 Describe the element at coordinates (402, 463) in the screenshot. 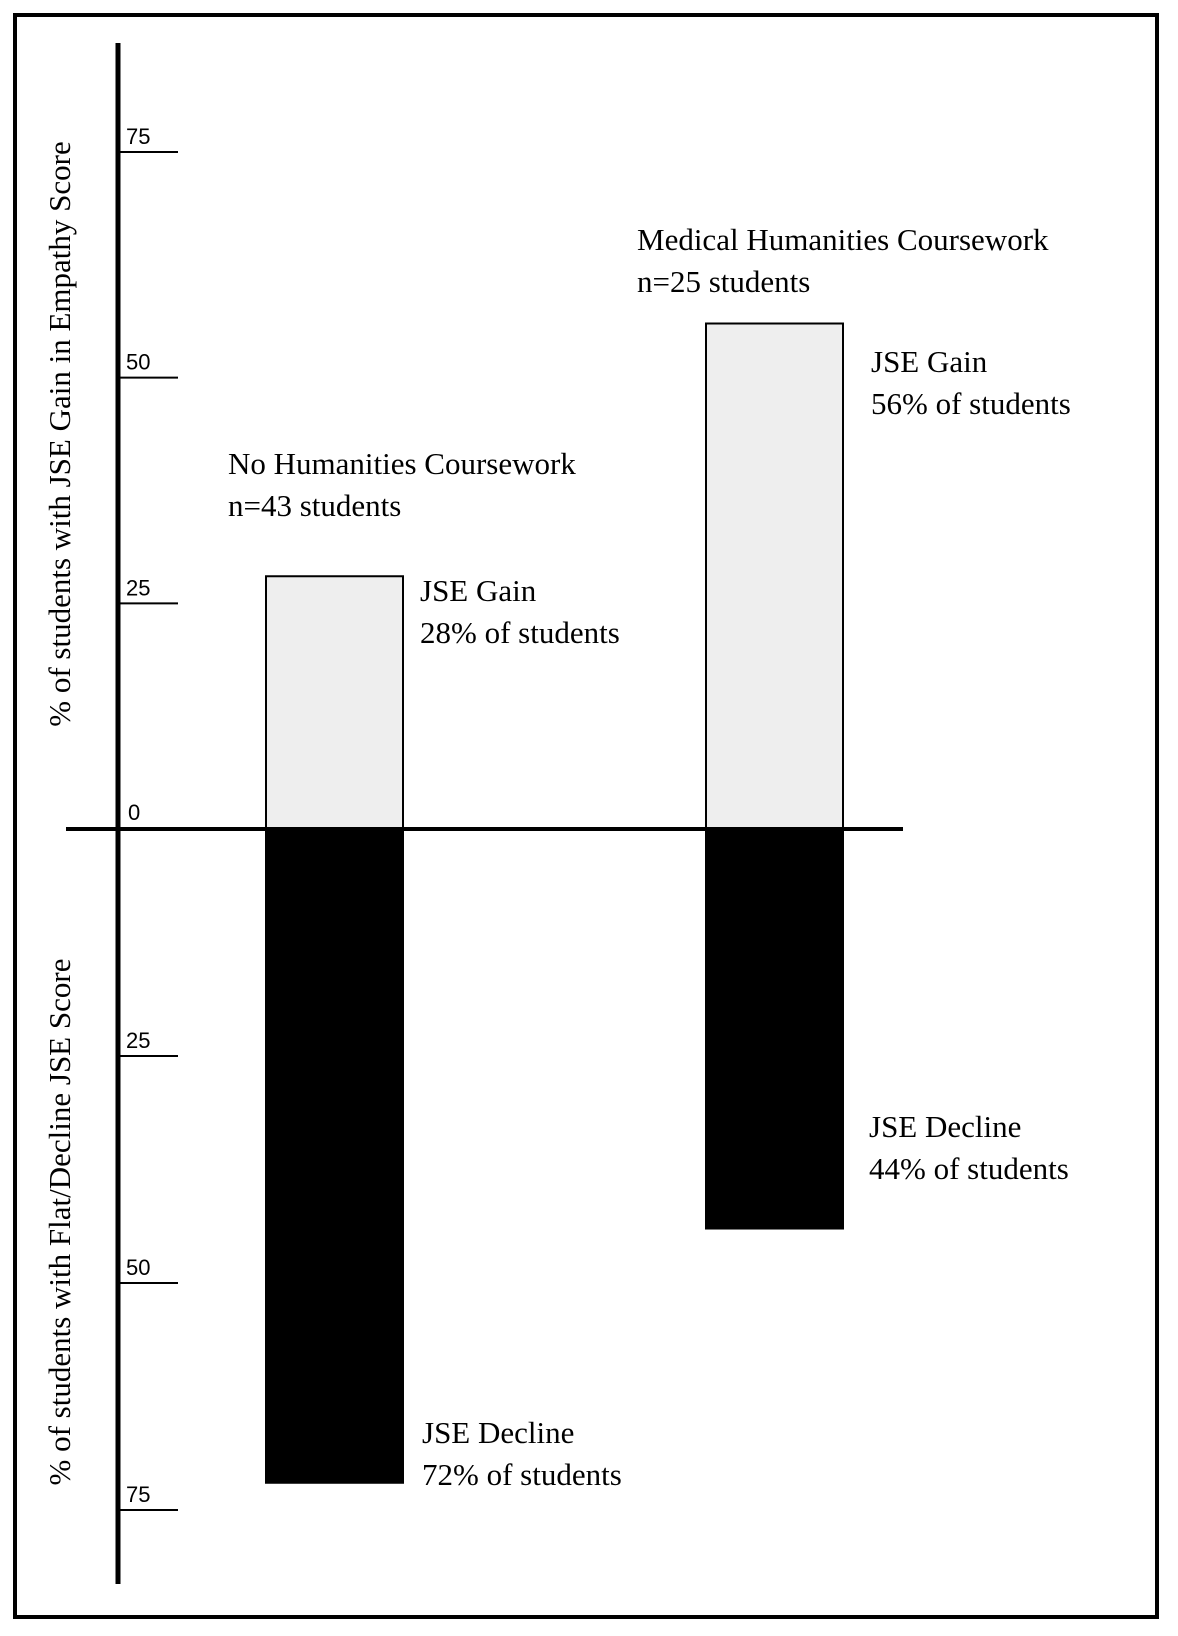

I see `group-title-1: No Humanities Coursework` at that location.